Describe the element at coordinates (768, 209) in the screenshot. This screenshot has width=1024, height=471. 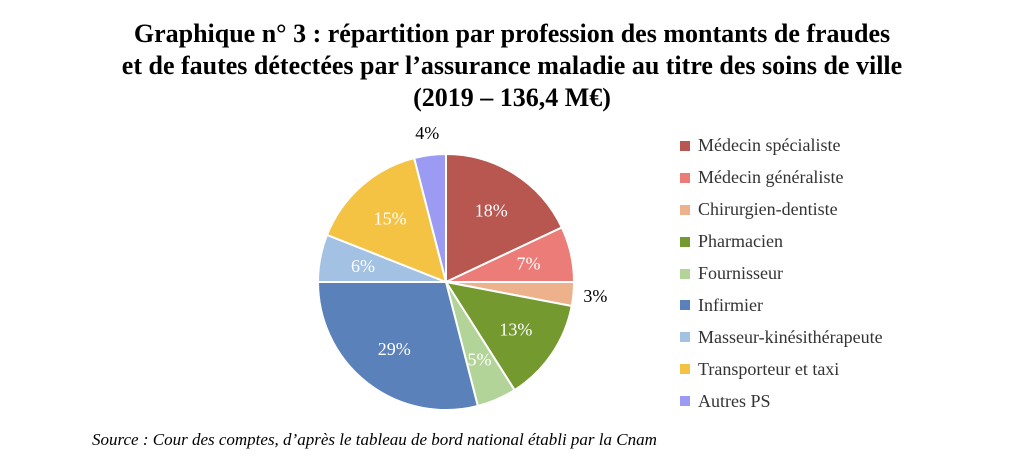
I see `legend-label: Chirurgien-dentiste` at that location.